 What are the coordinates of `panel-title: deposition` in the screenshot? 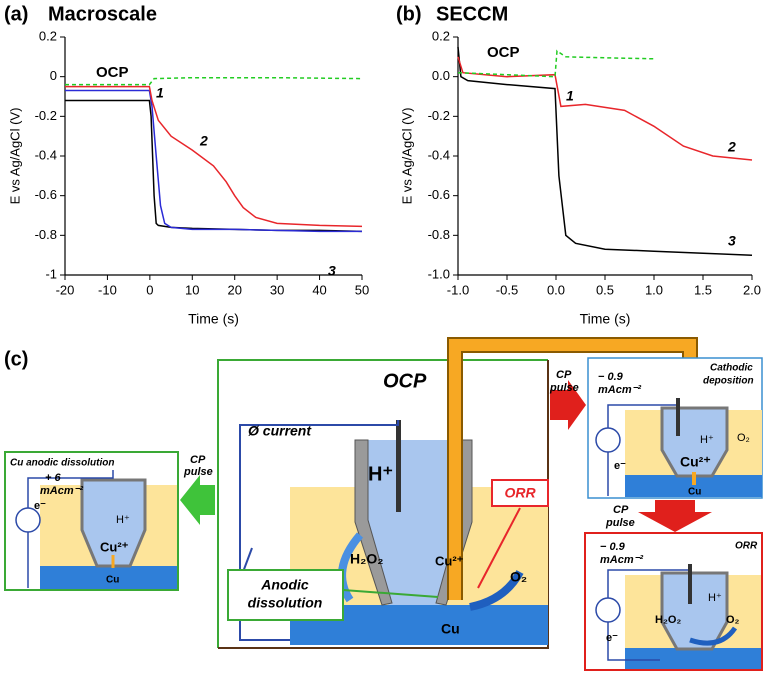 It's located at (728, 381).